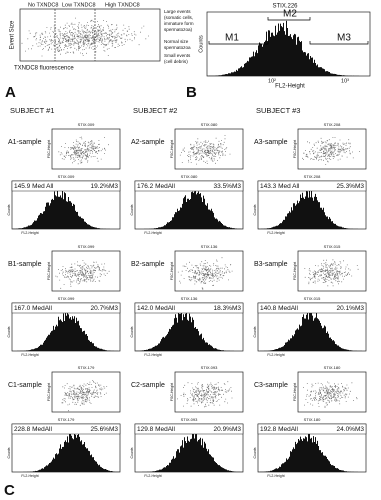  I want to click on sample-label: A2-sample, so click(148, 142).